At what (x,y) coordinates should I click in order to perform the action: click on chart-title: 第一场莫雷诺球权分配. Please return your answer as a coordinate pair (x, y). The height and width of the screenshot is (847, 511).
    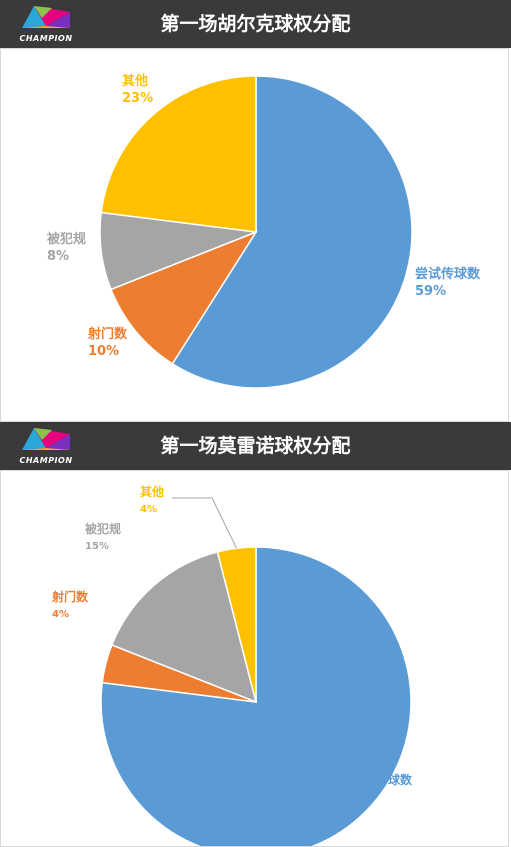
    Looking at the image, I should click on (255, 446).